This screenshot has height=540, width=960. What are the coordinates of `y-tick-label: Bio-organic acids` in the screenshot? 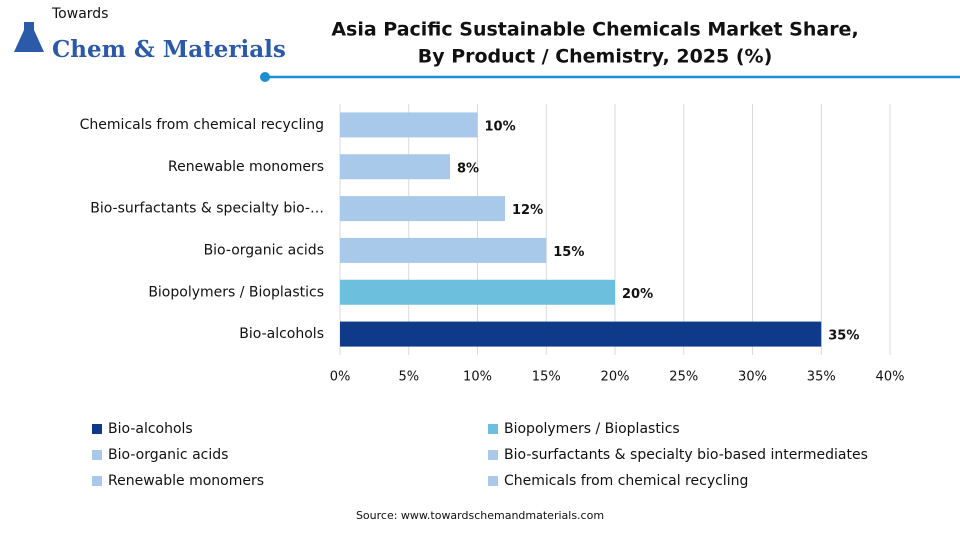 It's located at (264, 250).